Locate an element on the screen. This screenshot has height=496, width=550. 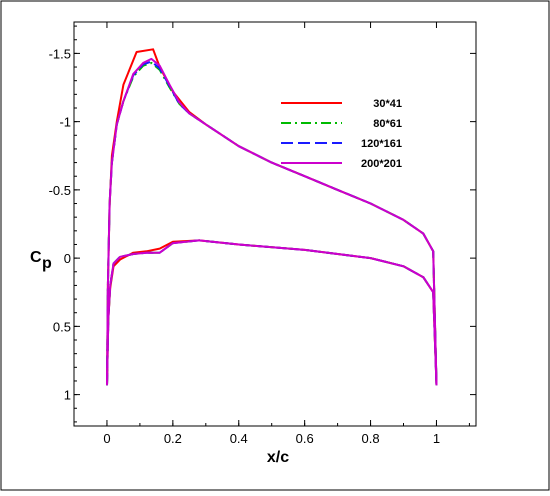
y-tick-label: 0 is located at coordinates (67, 258).